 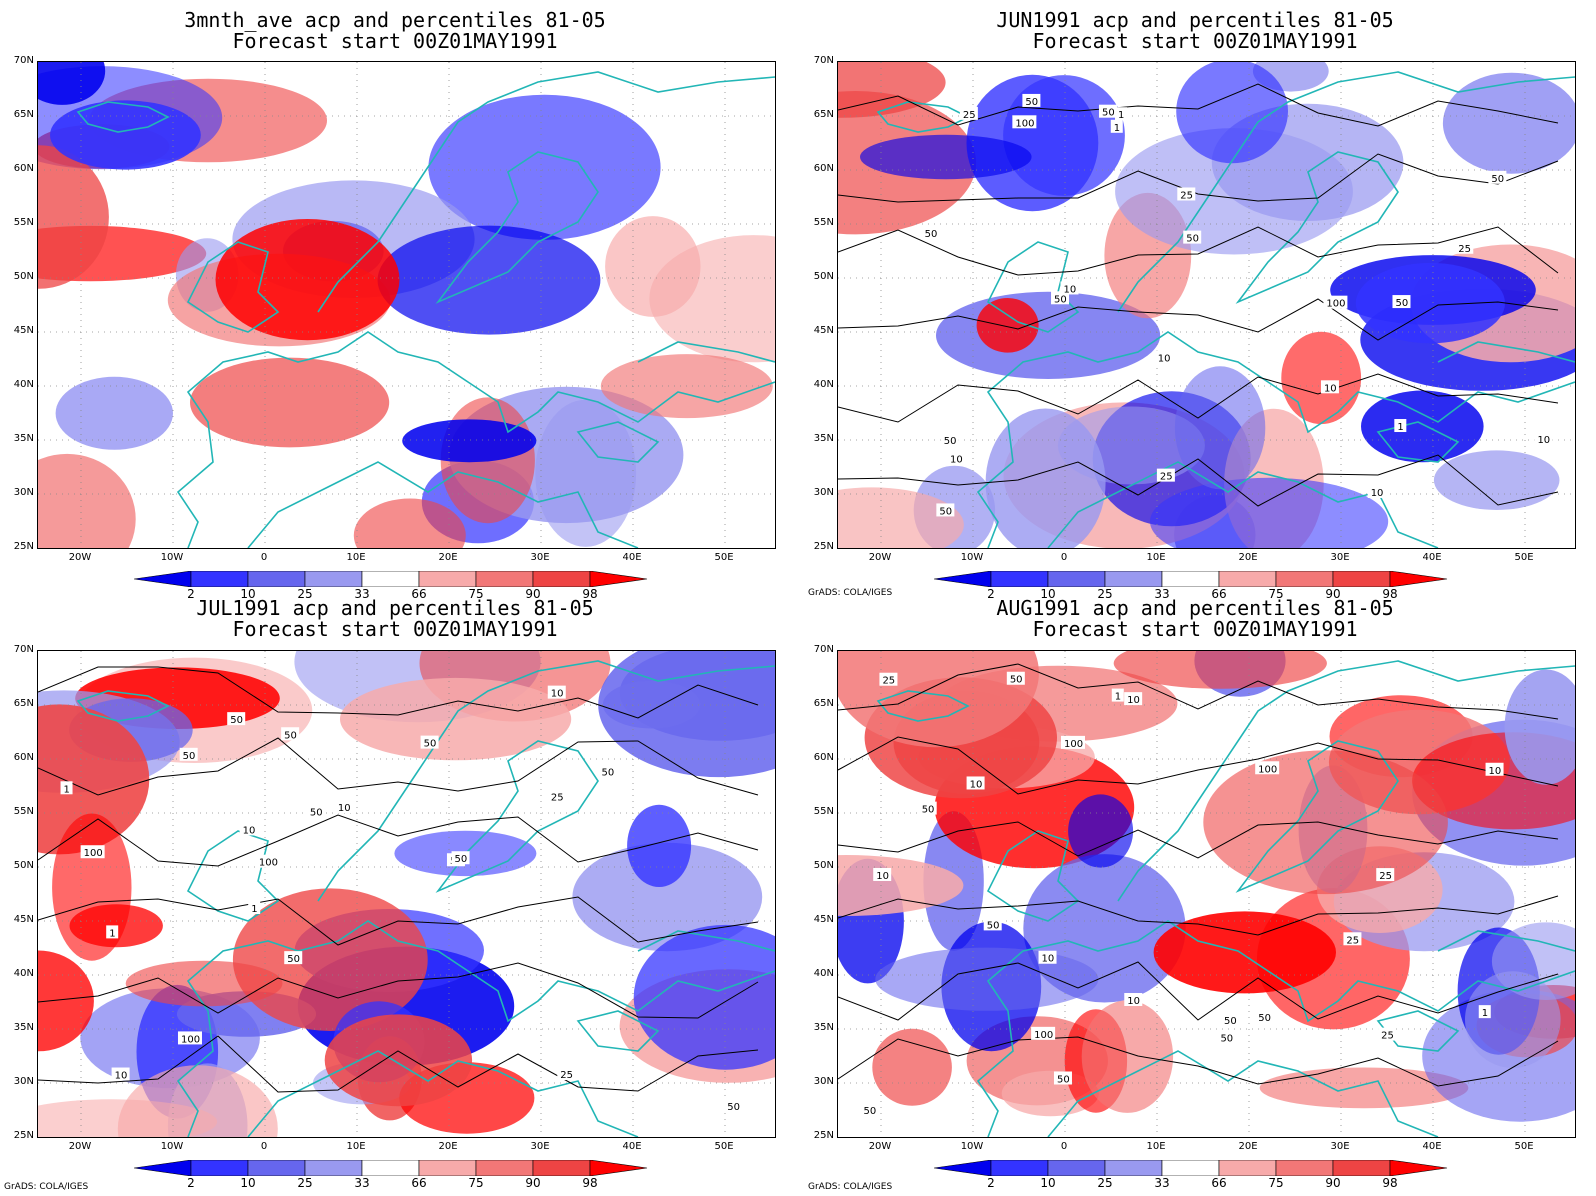 What do you see at coordinates (23, 222) in the screenshot?
I see `latitude-label: 55N` at bounding box center [23, 222].